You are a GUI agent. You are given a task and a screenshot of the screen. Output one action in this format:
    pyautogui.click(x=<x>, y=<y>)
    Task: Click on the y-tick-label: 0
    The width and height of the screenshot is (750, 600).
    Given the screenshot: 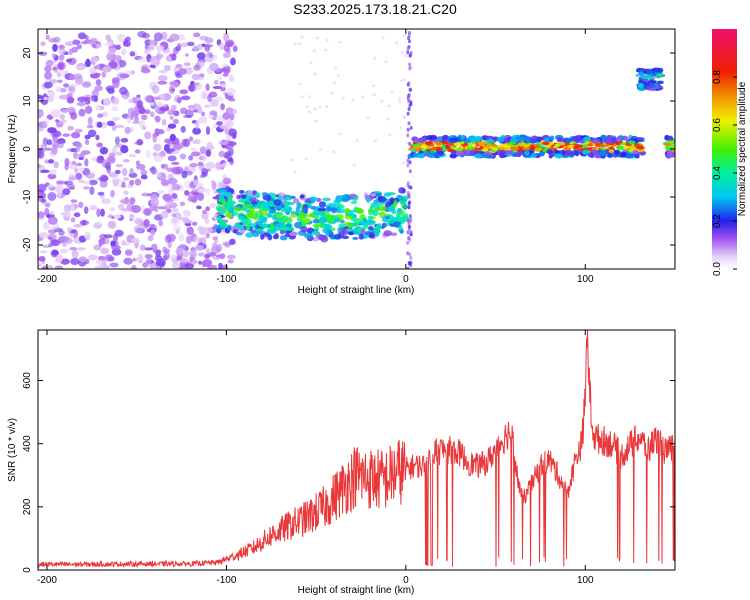 What is the action you would take?
    pyautogui.click(x=27, y=570)
    